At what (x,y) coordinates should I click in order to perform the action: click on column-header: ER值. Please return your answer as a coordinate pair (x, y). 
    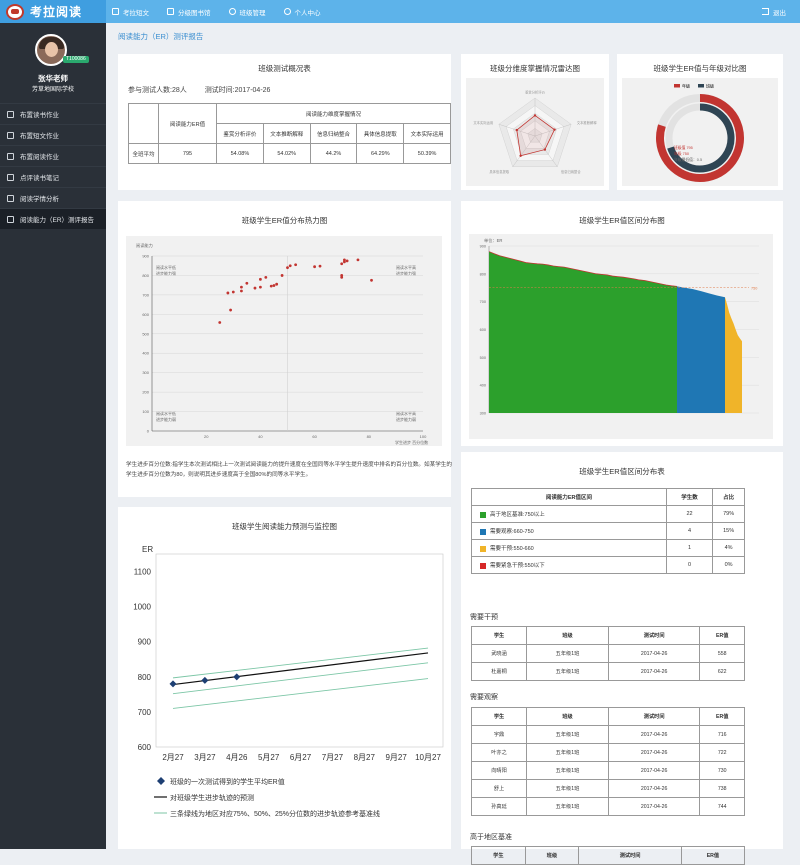
    Looking at the image, I should click on (713, 855).